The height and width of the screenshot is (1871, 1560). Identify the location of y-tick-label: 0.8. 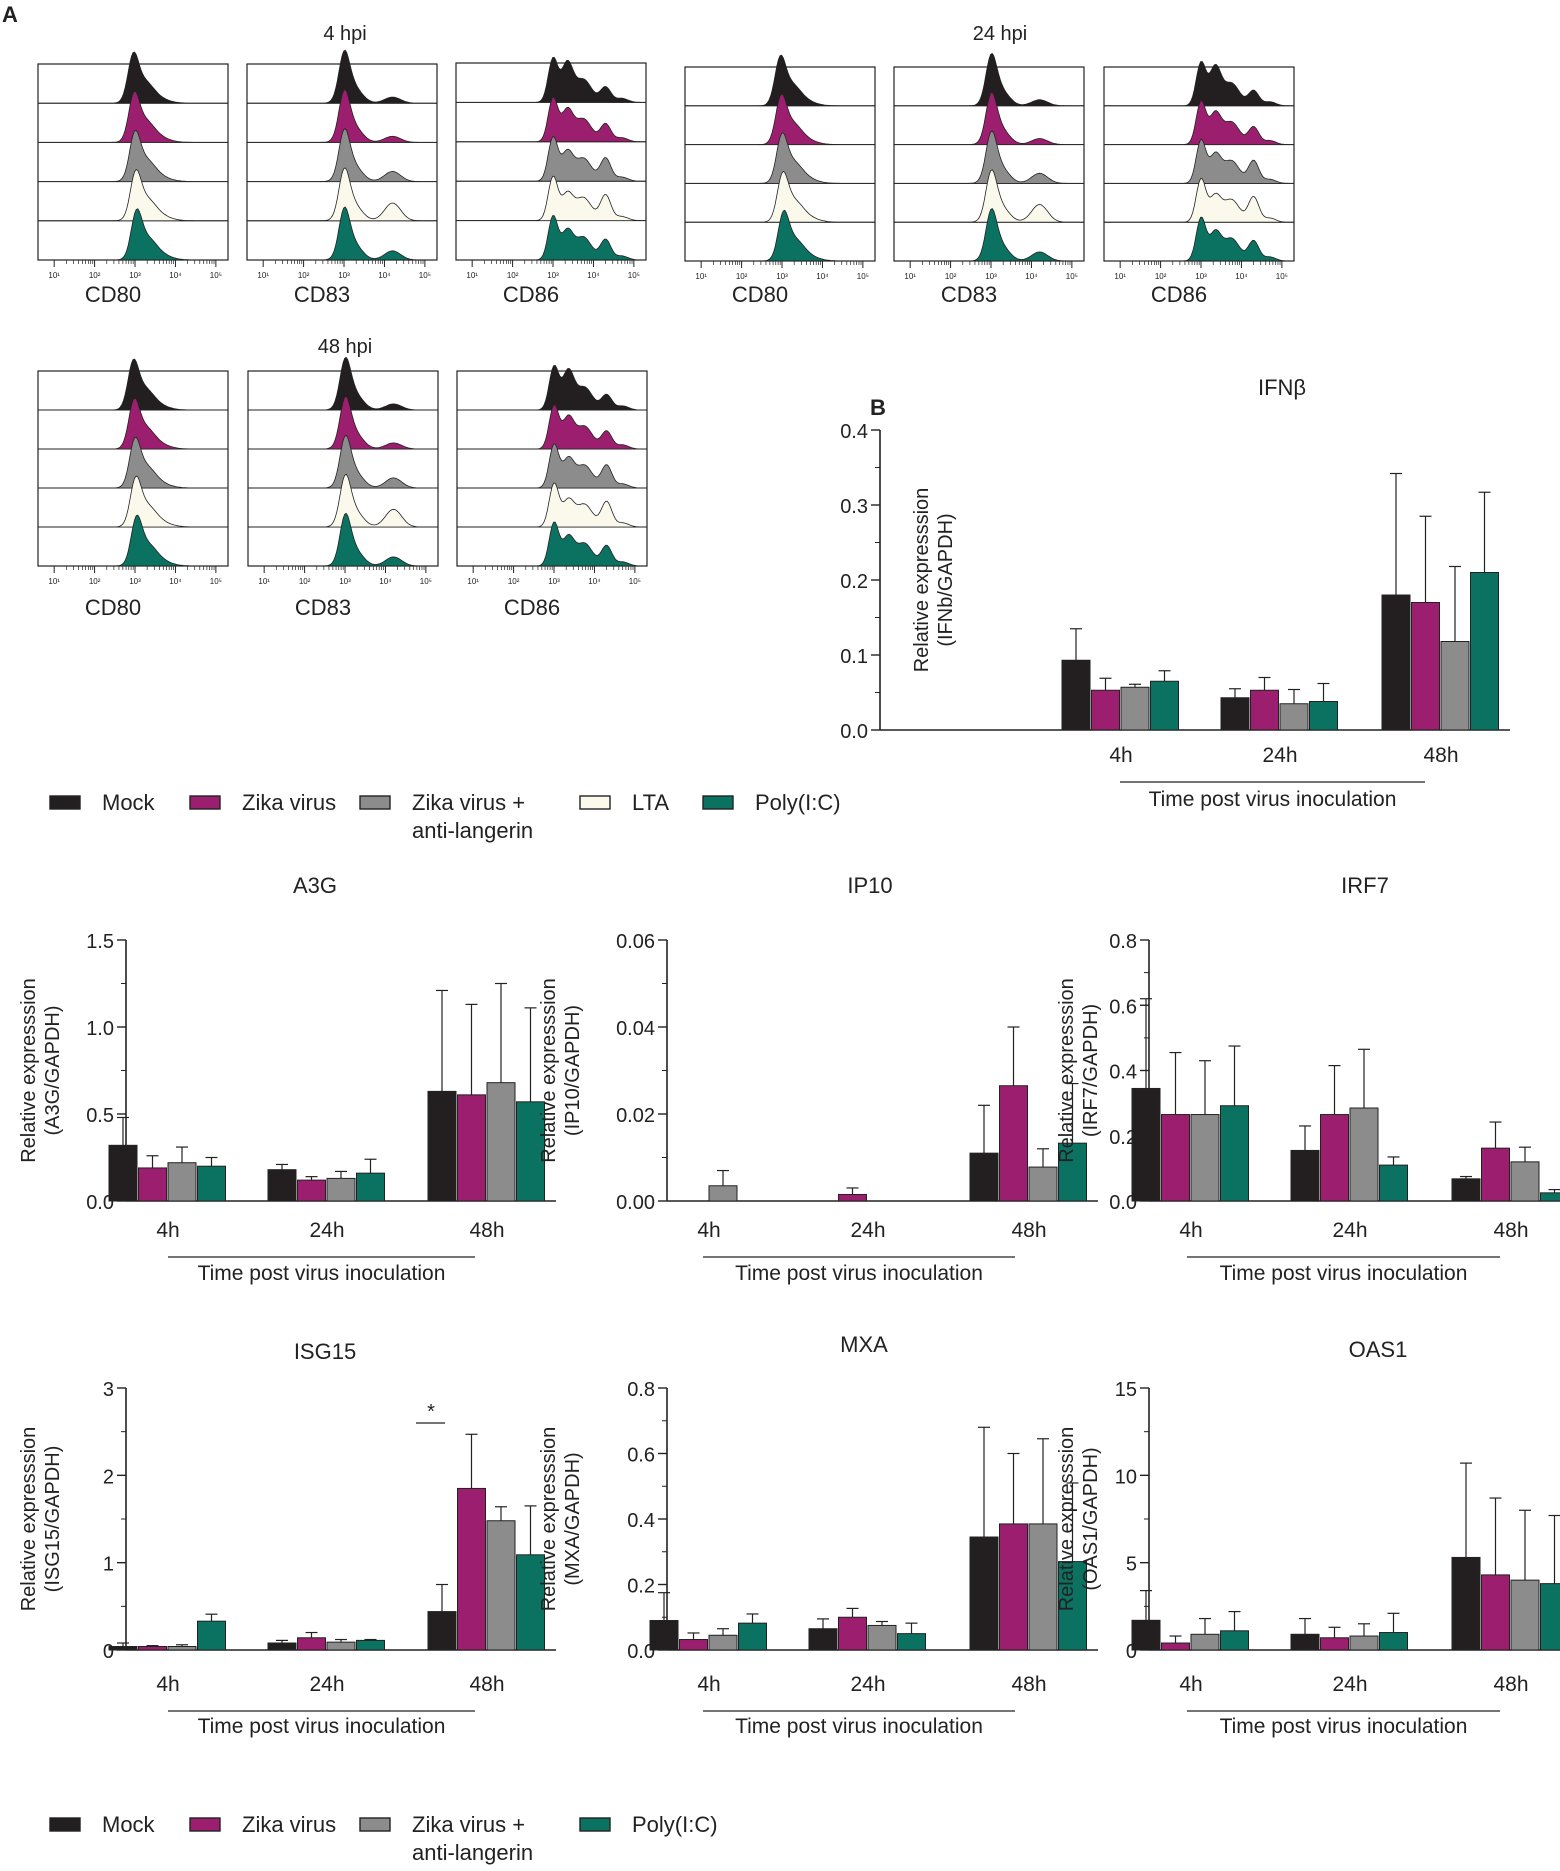
(1123, 942).